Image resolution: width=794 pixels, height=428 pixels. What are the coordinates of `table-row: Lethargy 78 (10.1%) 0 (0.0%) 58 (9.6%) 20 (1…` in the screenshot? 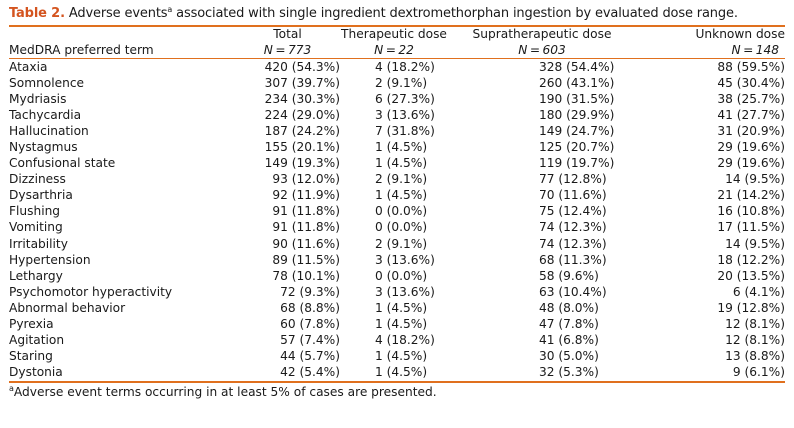 It's located at (397, 276).